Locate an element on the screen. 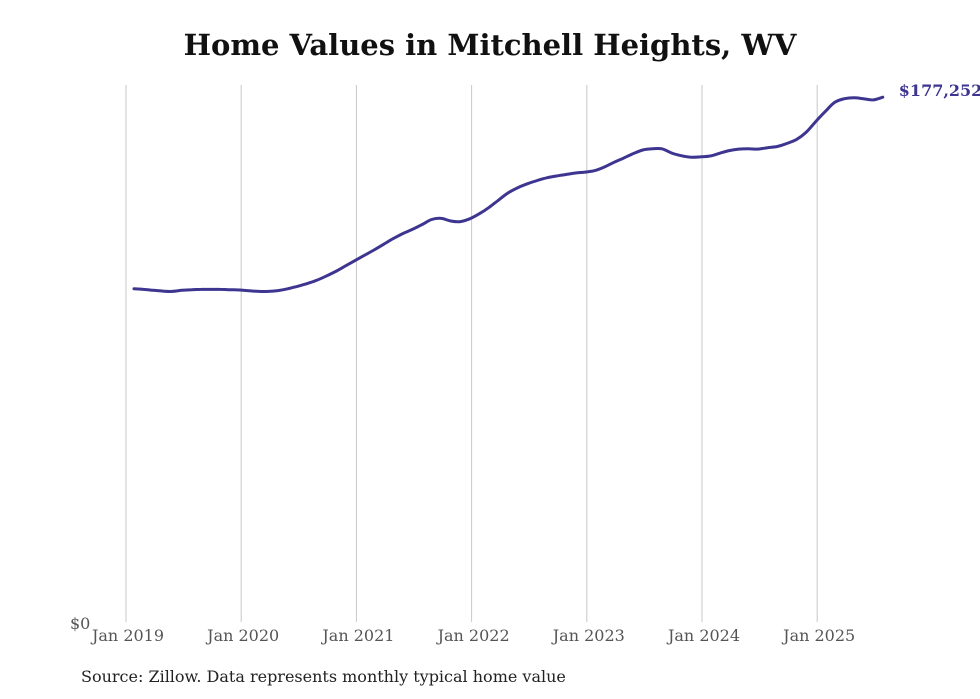 Image resolution: width=980 pixels, height=699 pixels. x-tick-label: Jan 2022 is located at coordinates (473, 635).